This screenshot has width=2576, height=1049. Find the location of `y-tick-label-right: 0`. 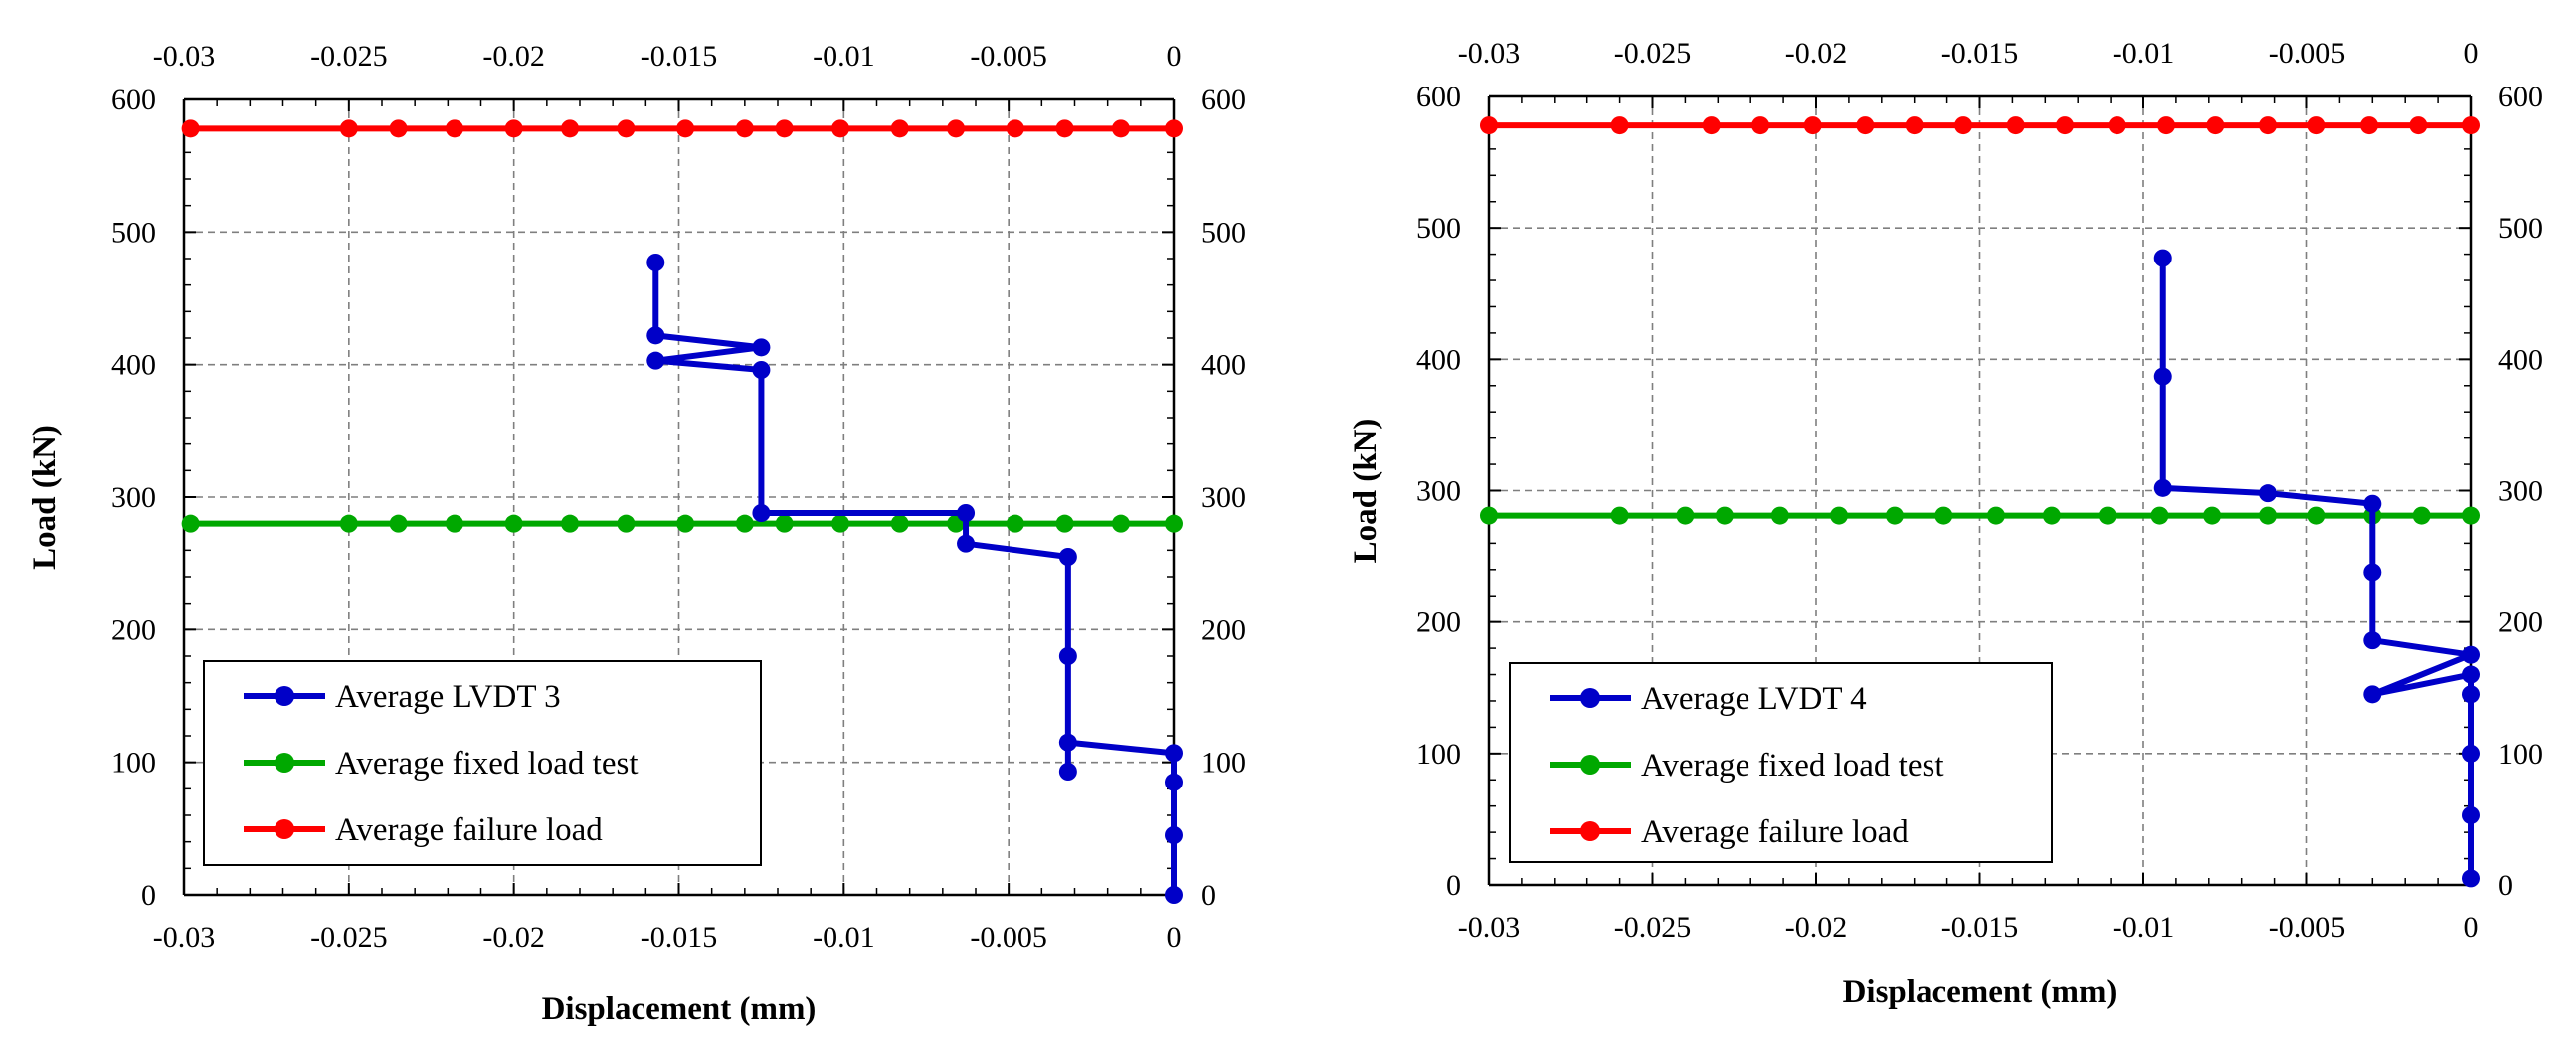

y-tick-label-right: 0 is located at coordinates (2505, 886).